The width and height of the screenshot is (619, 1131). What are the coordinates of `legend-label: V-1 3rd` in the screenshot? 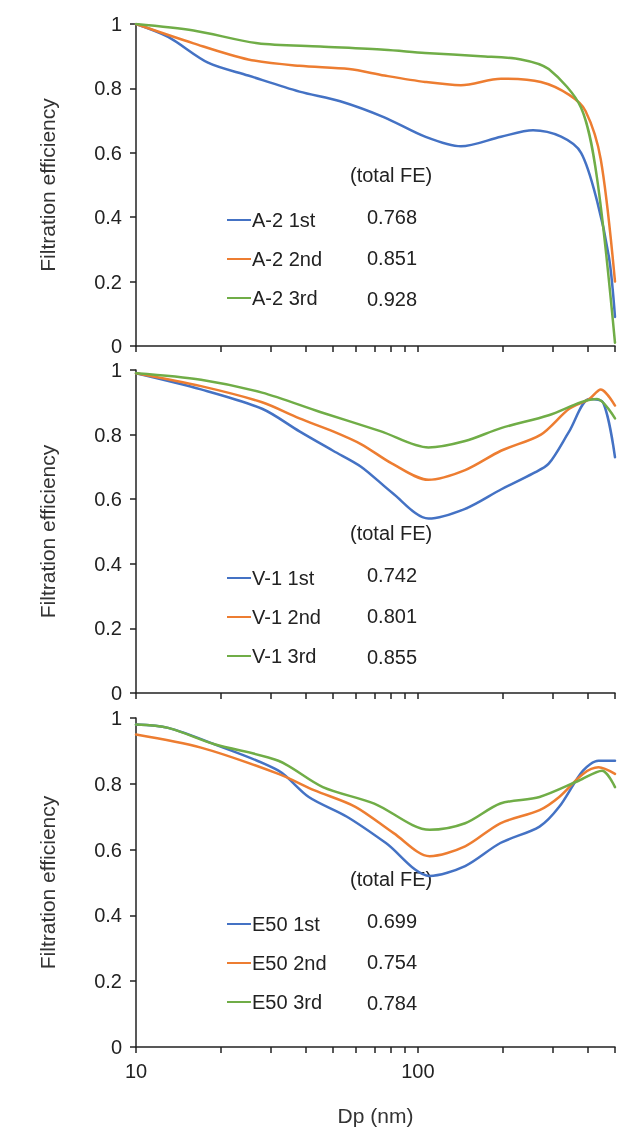 It's located at (284, 656).